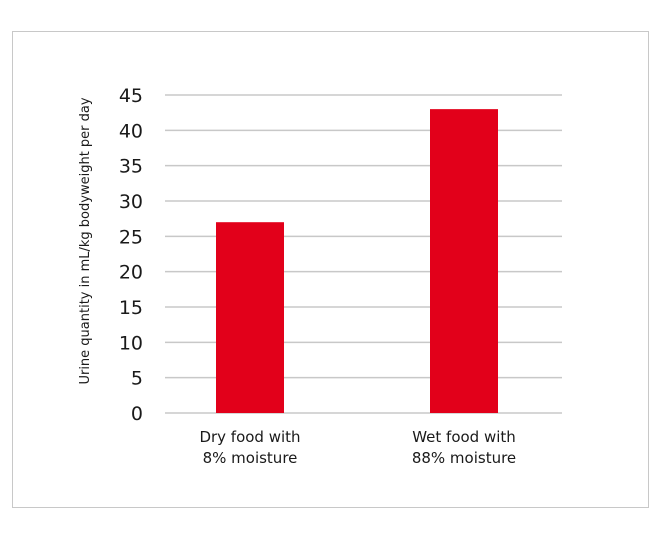 The image size is (665, 540). Describe the element at coordinates (250, 458) in the screenshot. I see `x-category-label-1-line-2: 8% moisture` at that location.